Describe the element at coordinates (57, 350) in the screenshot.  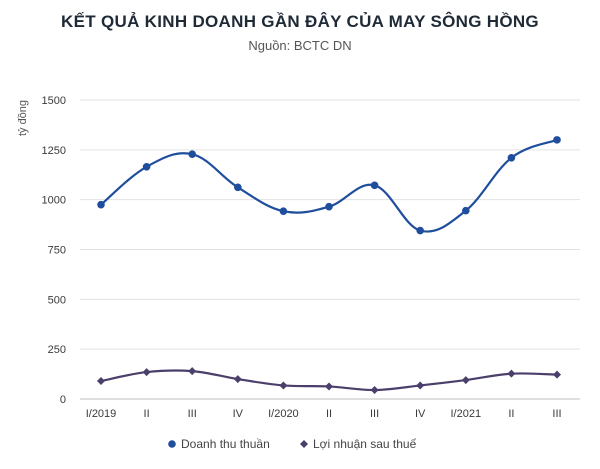
I see `y-tick-label: 250` at that location.